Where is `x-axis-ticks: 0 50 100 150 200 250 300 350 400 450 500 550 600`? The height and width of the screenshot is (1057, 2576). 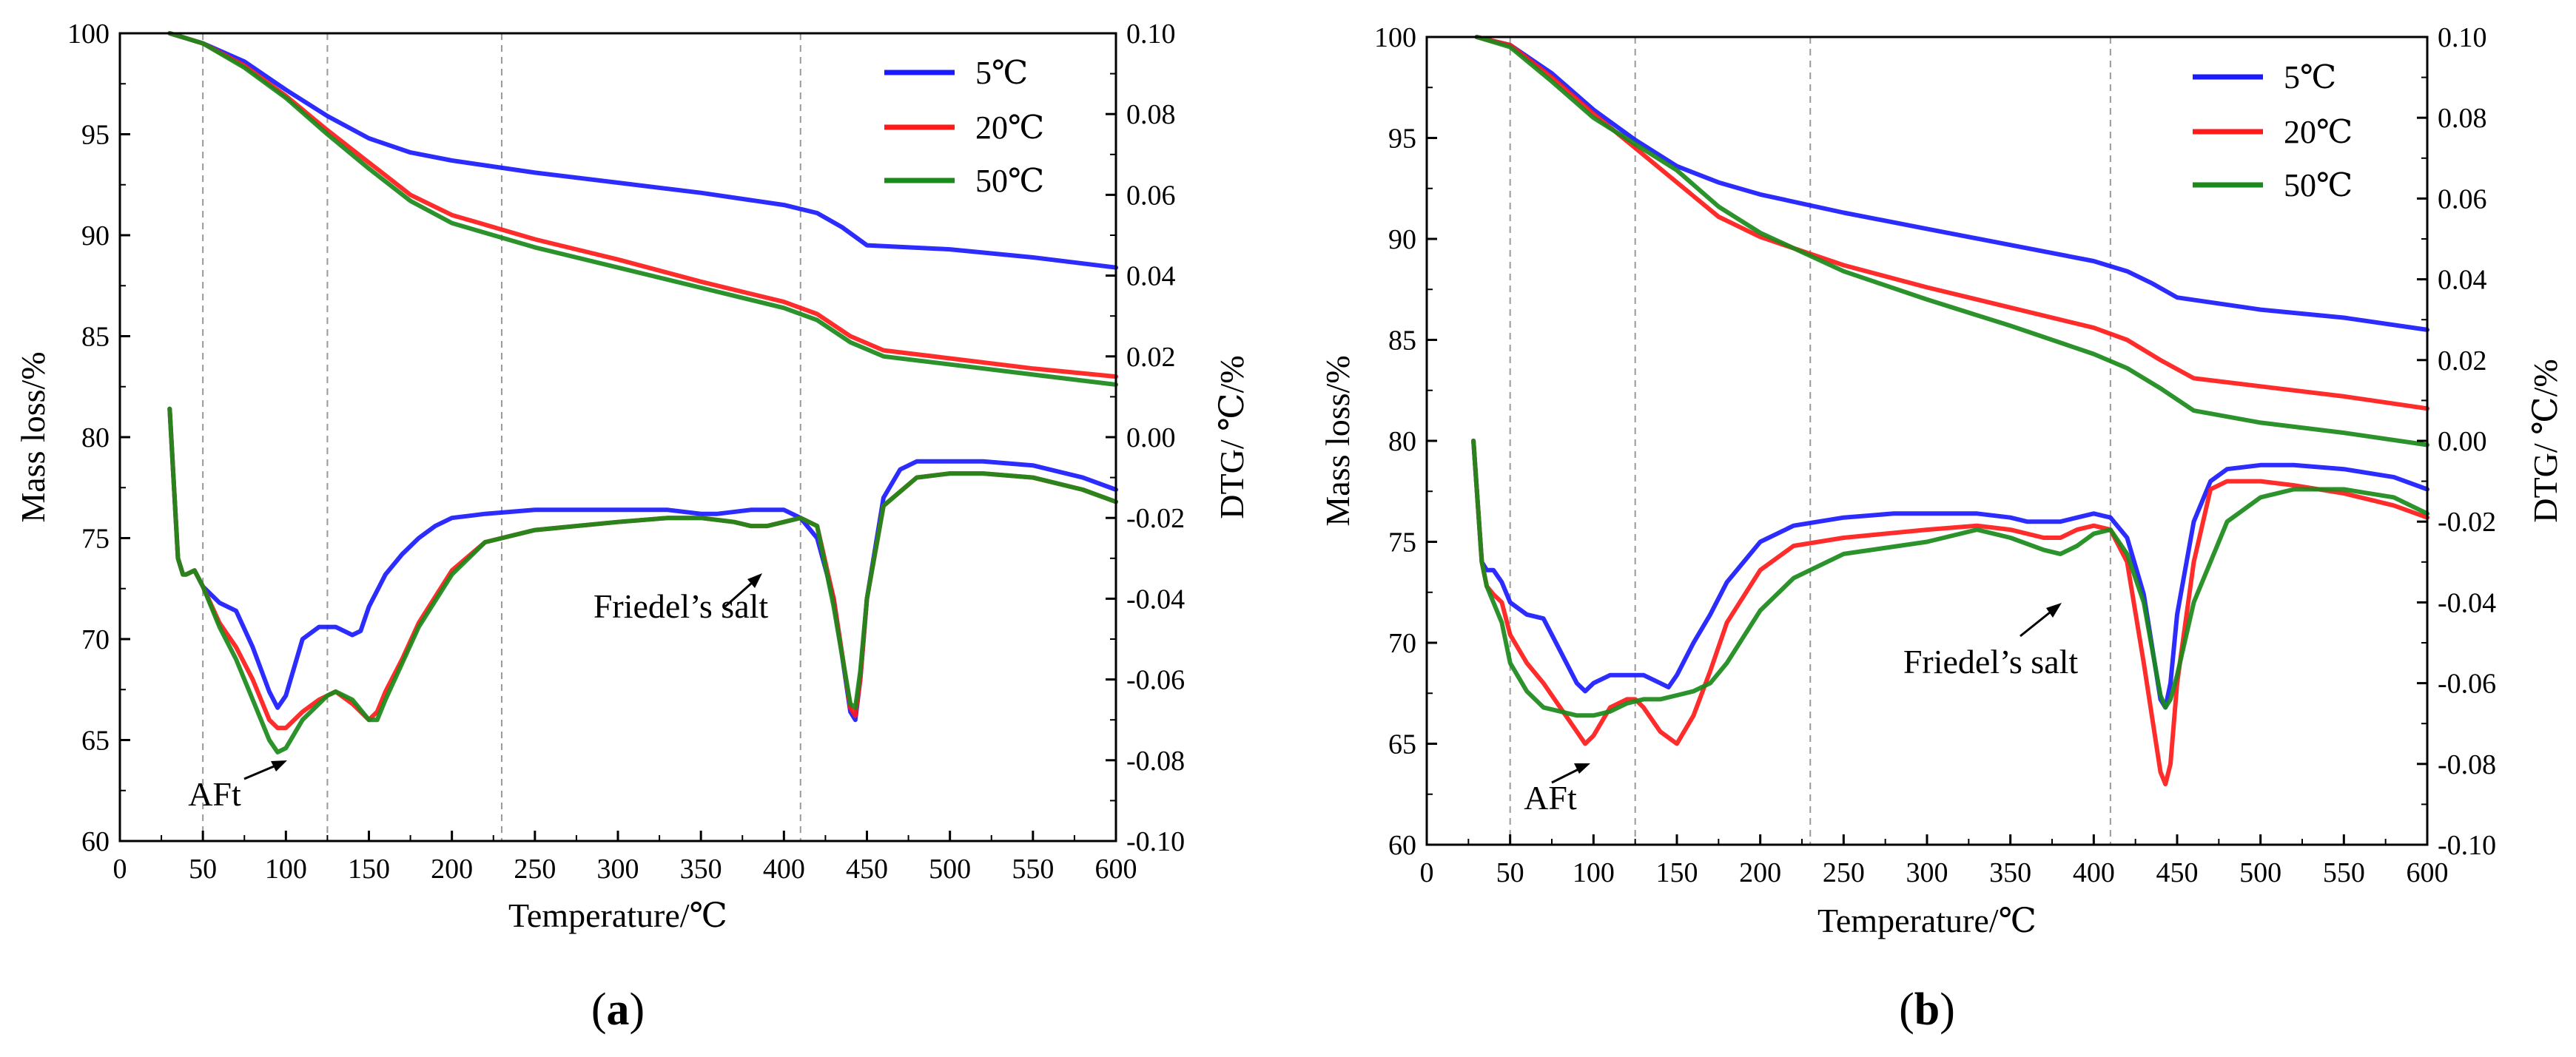 x-axis-ticks: 0 50 100 150 200 250 300 350 400 450 500 550 600 is located at coordinates (1934, 861).